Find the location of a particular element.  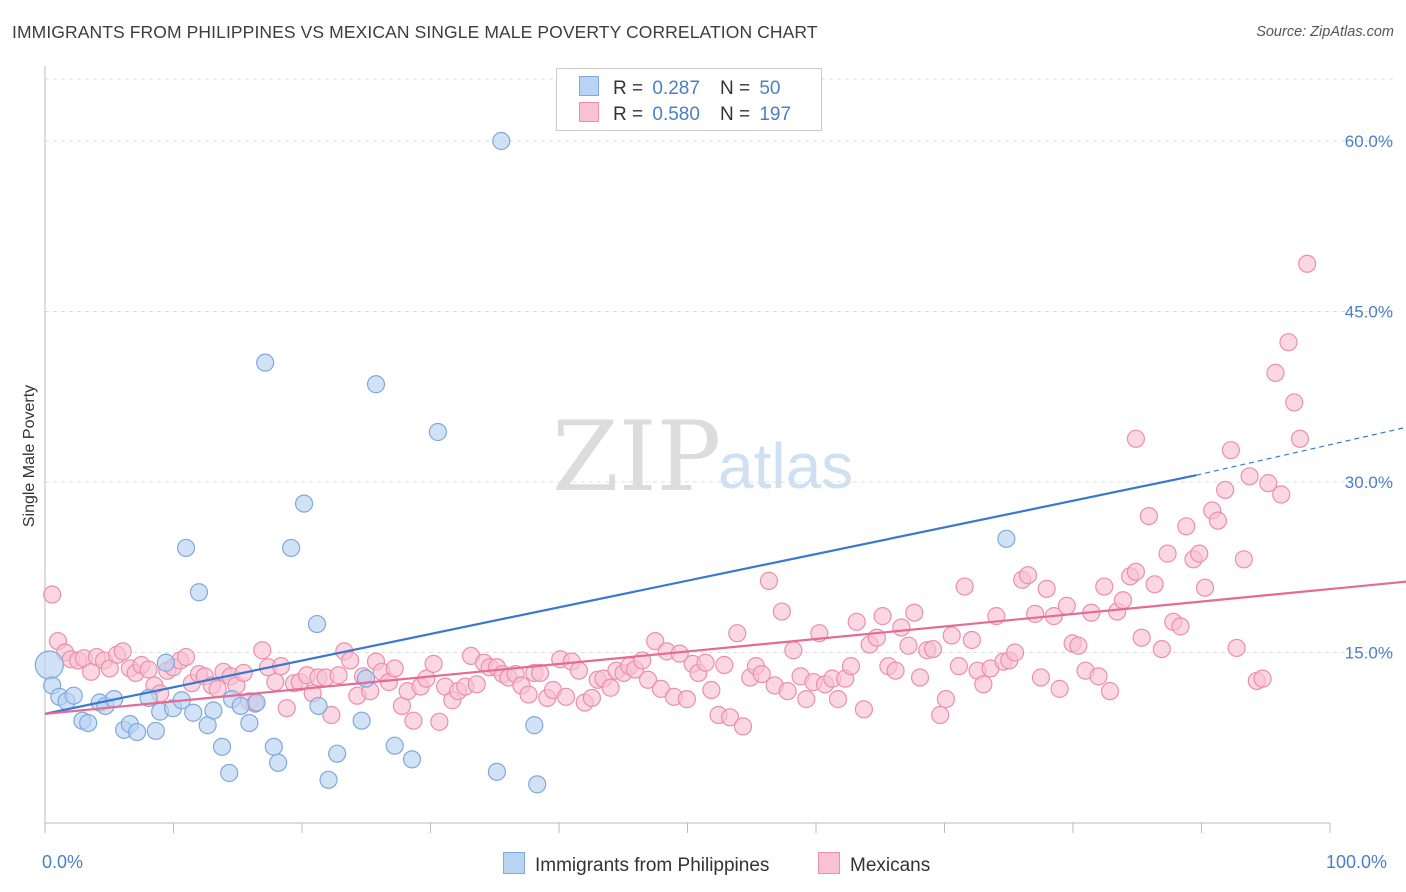

y-axis-label: Single Male Poverty is located at coordinates (29, 456).